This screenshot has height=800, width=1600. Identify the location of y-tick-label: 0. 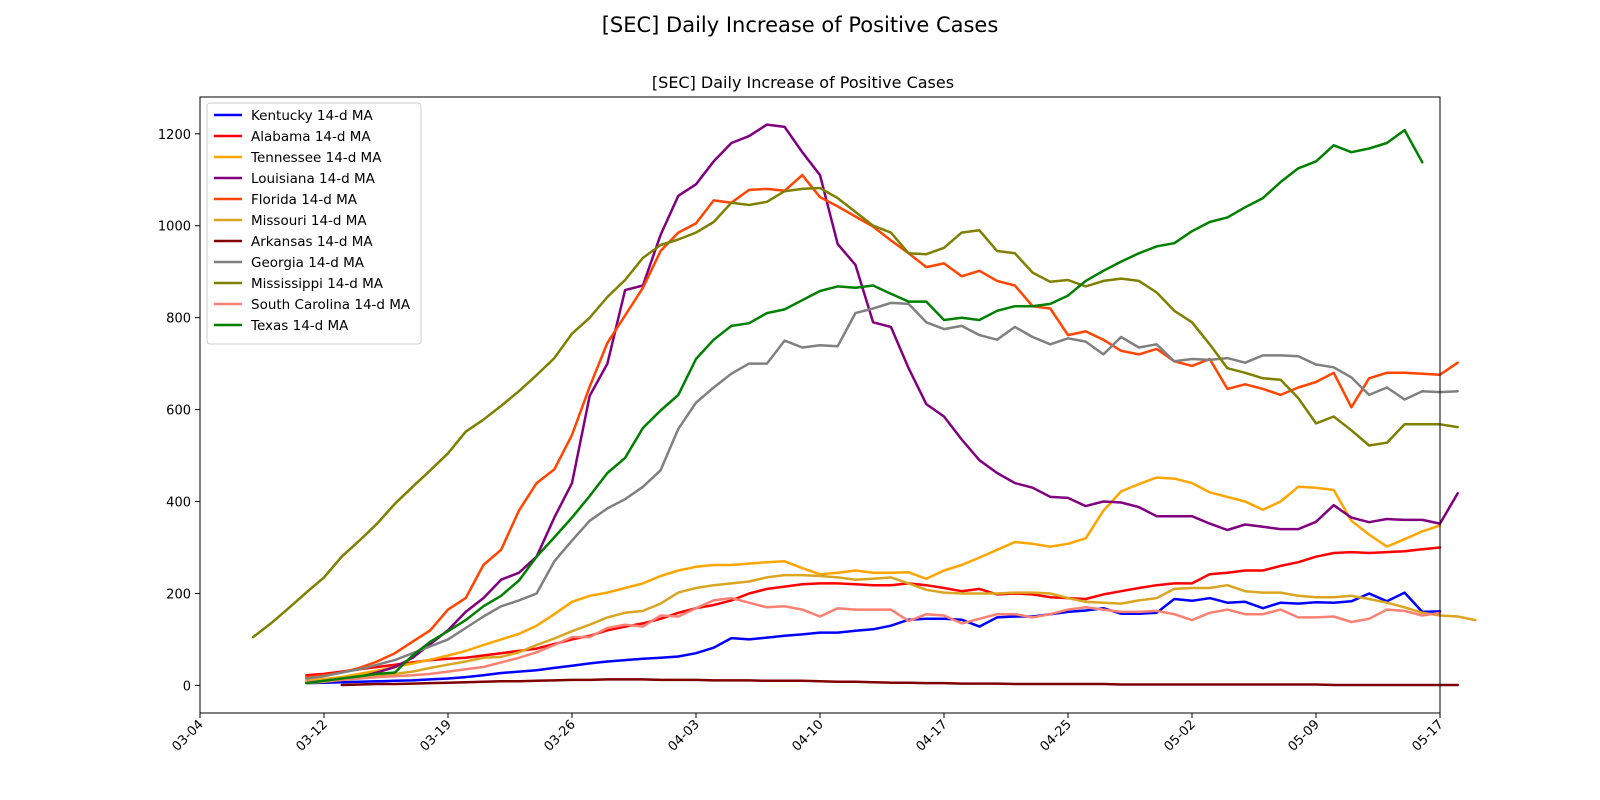
(187, 686).